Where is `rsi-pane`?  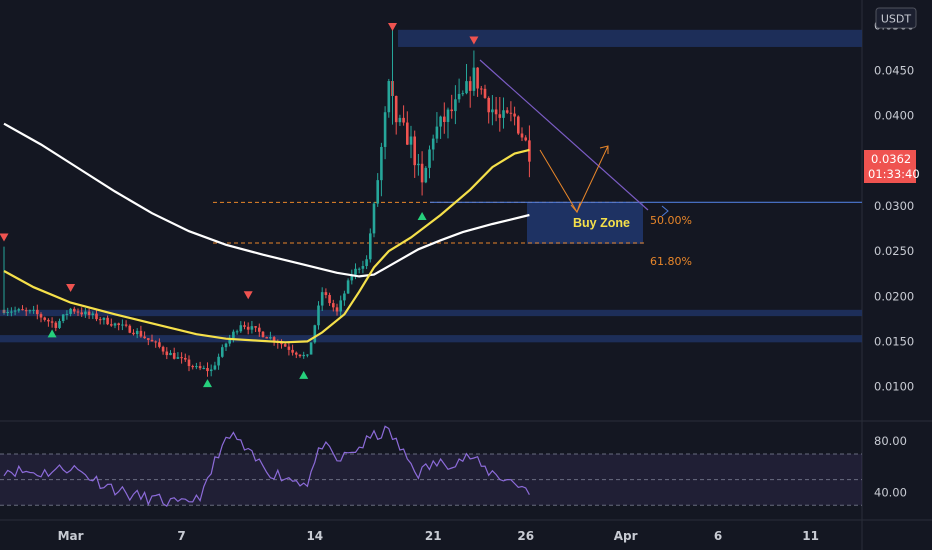
rsi-pane is located at coordinates (431, 466).